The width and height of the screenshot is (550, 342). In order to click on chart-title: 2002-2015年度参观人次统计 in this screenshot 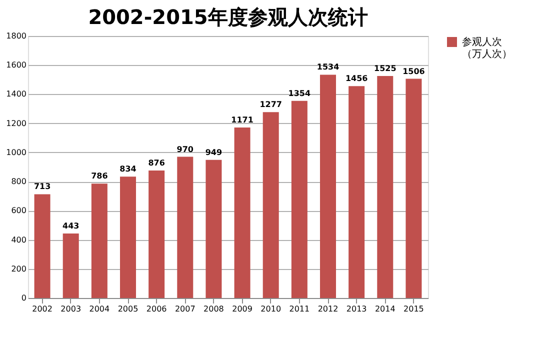, I will do `click(228, 17)`.